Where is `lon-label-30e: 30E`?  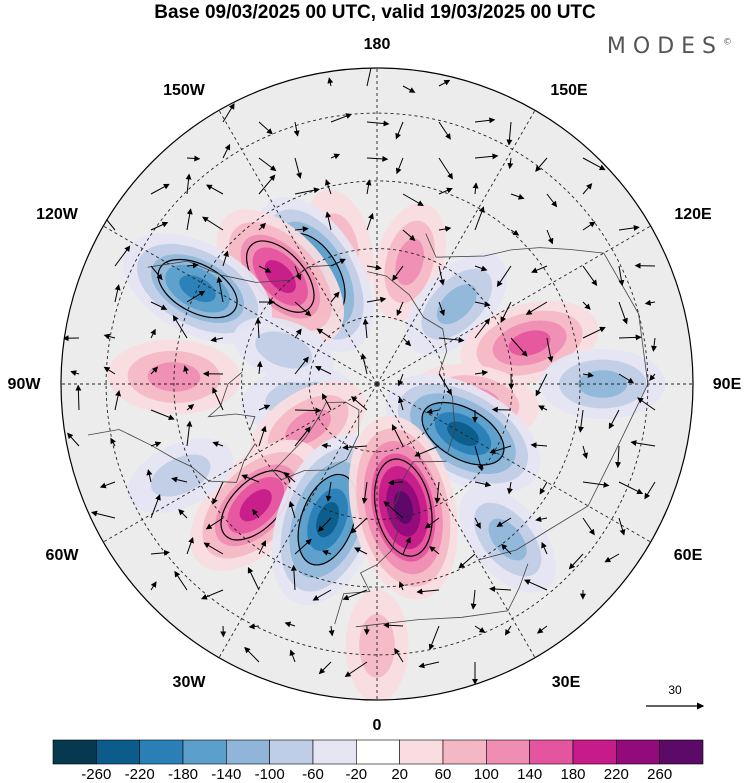 lon-label-30e: 30E is located at coordinates (566, 682).